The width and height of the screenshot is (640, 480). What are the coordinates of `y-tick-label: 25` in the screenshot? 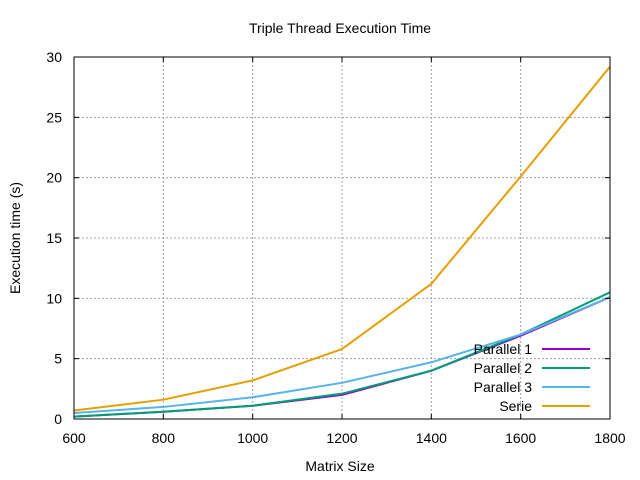 It's located at (54, 117).